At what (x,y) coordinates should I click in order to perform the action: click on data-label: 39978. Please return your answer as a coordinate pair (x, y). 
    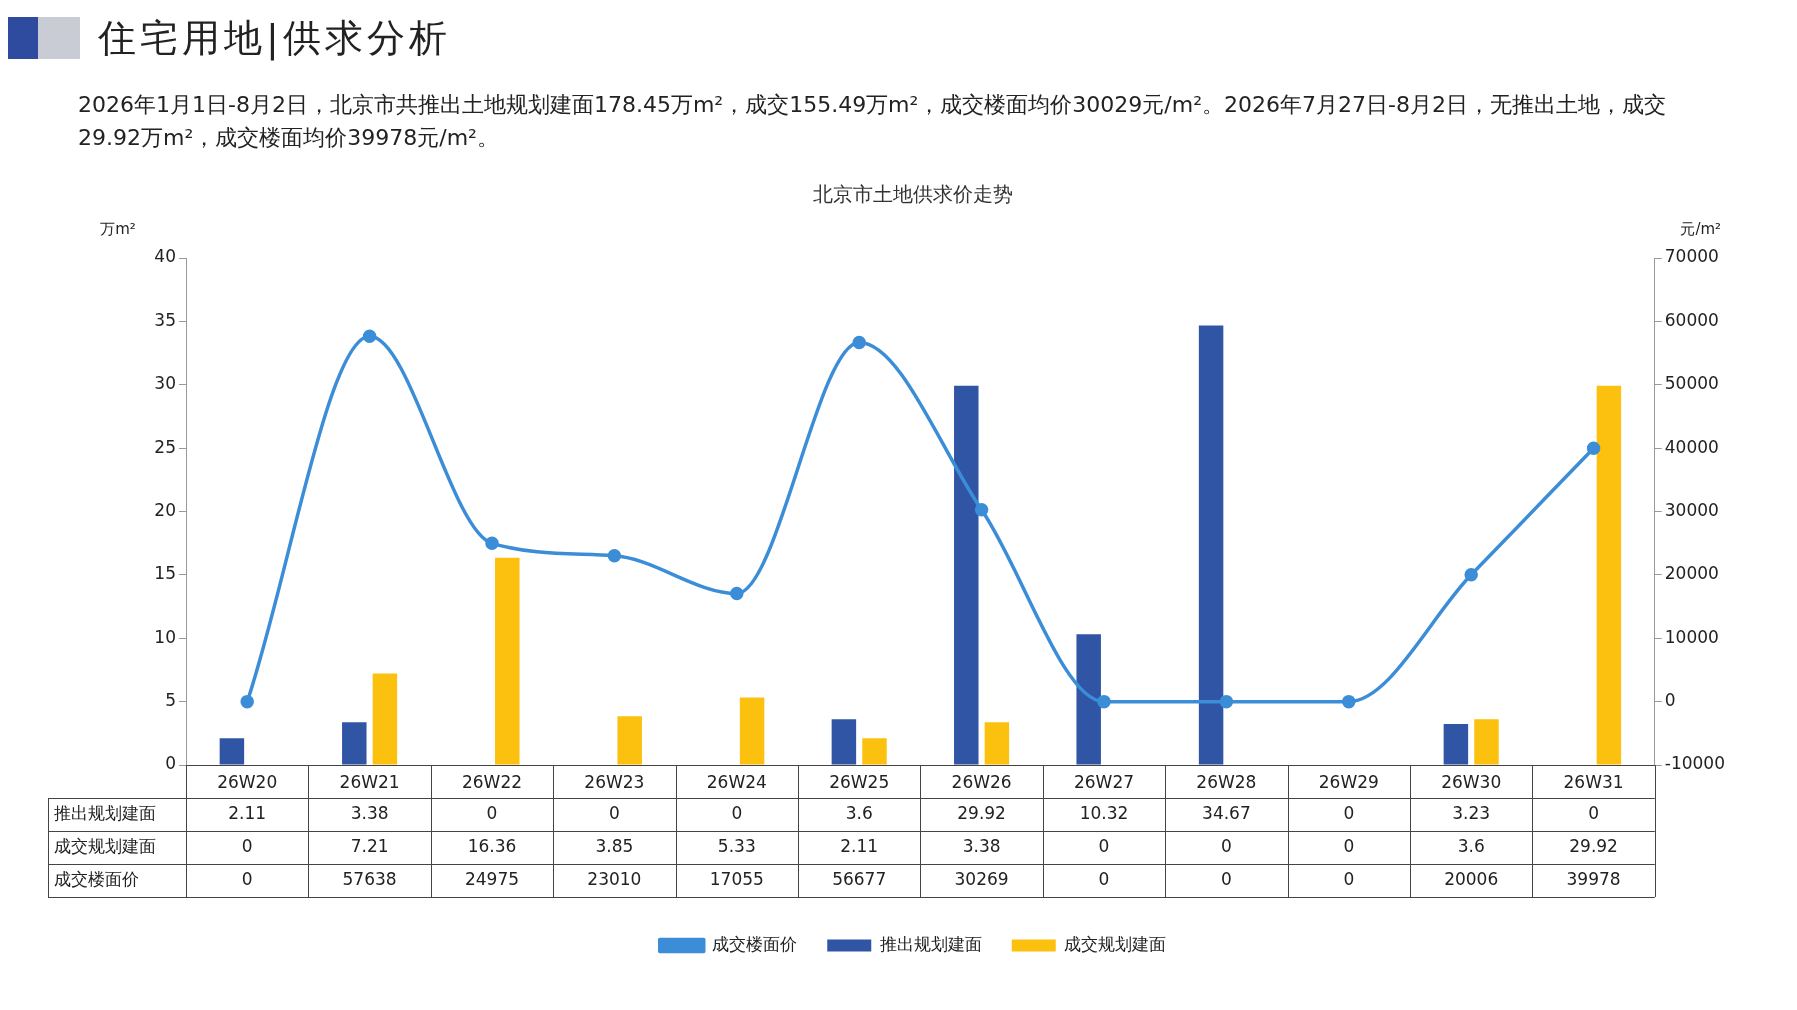
    Looking at the image, I should click on (1593, 878).